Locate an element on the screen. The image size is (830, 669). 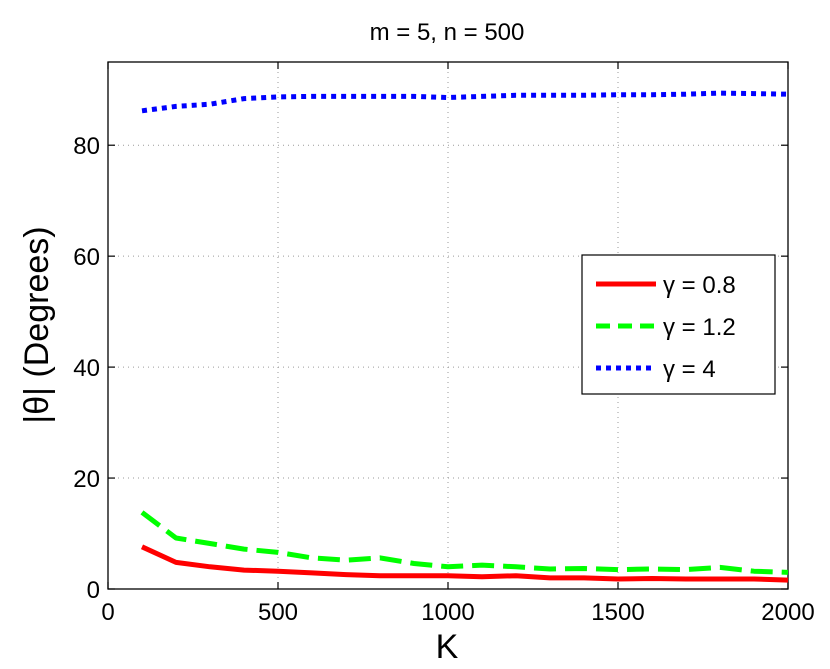
legend: γ = 0.8 γ = 1.2 γ = 4 is located at coordinates (678, 324).